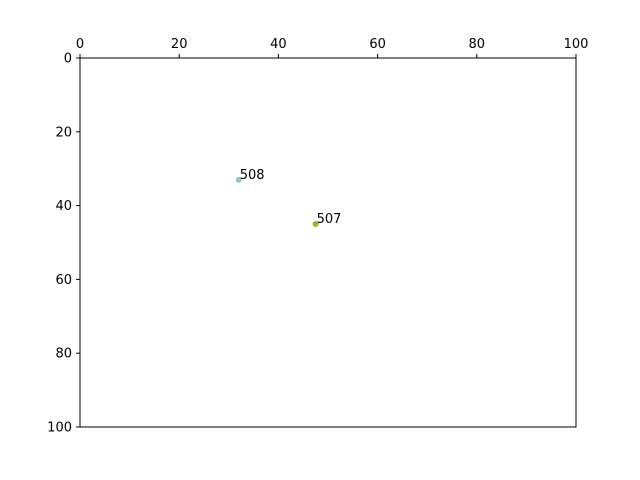 Image resolution: width=640 pixels, height=480 pixels. Describe the element at coordinates (63, 206) in the screenshot. I see `y-tick-label: 40` at that location.